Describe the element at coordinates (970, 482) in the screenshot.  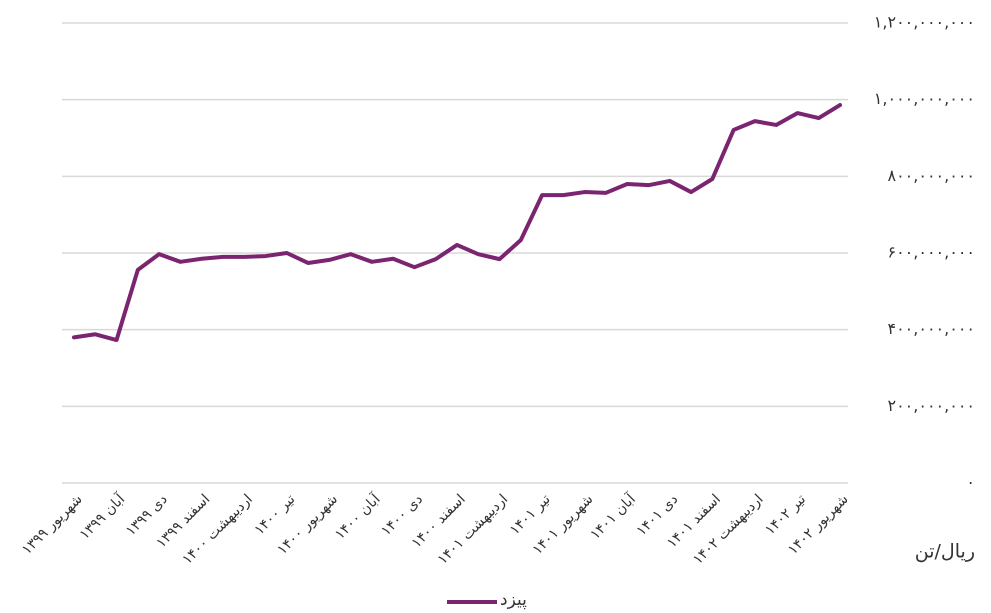
I see `y-tick-label: ۰` at that location.